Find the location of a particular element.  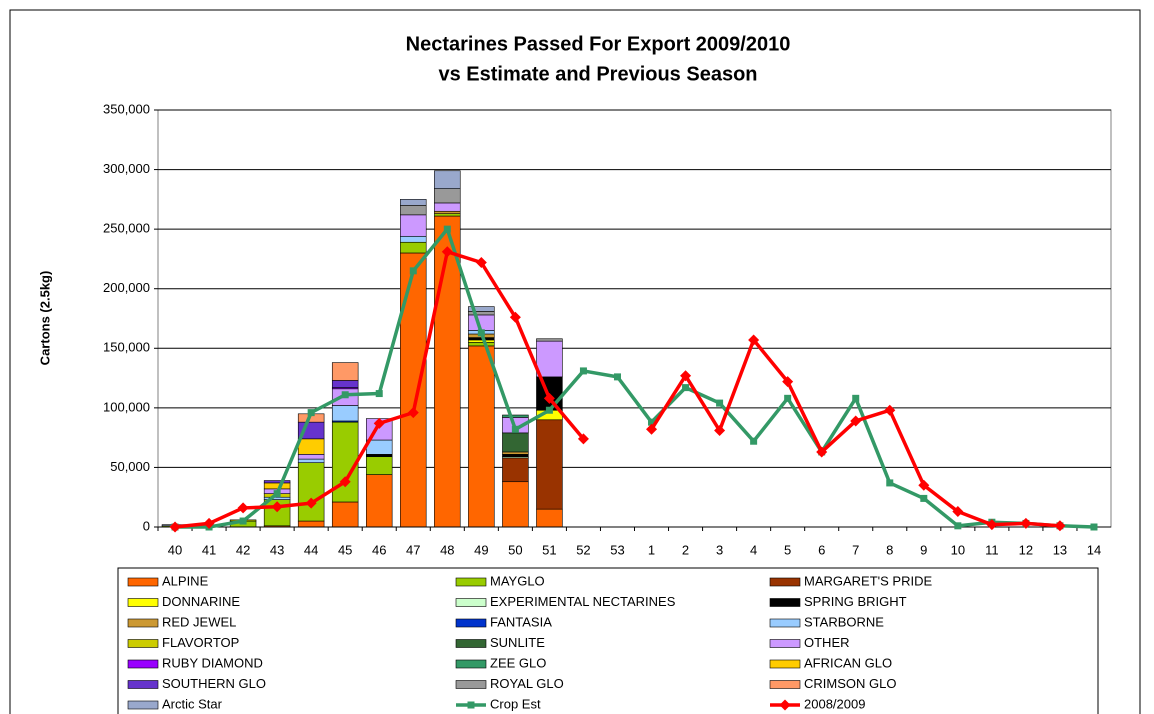

legend-label: MAYGLO is located at coordinates (517, 580).